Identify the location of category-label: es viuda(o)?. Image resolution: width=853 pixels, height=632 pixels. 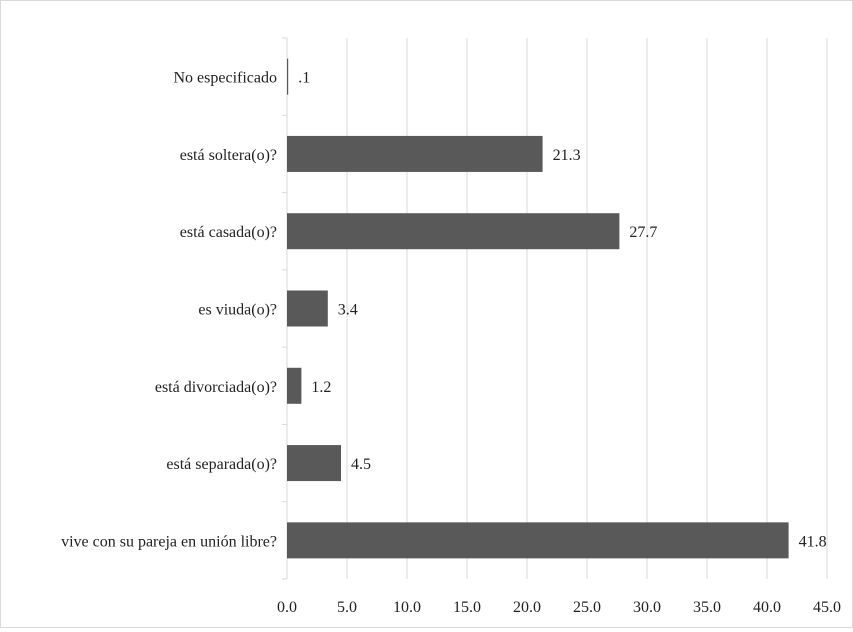
(237, 310).